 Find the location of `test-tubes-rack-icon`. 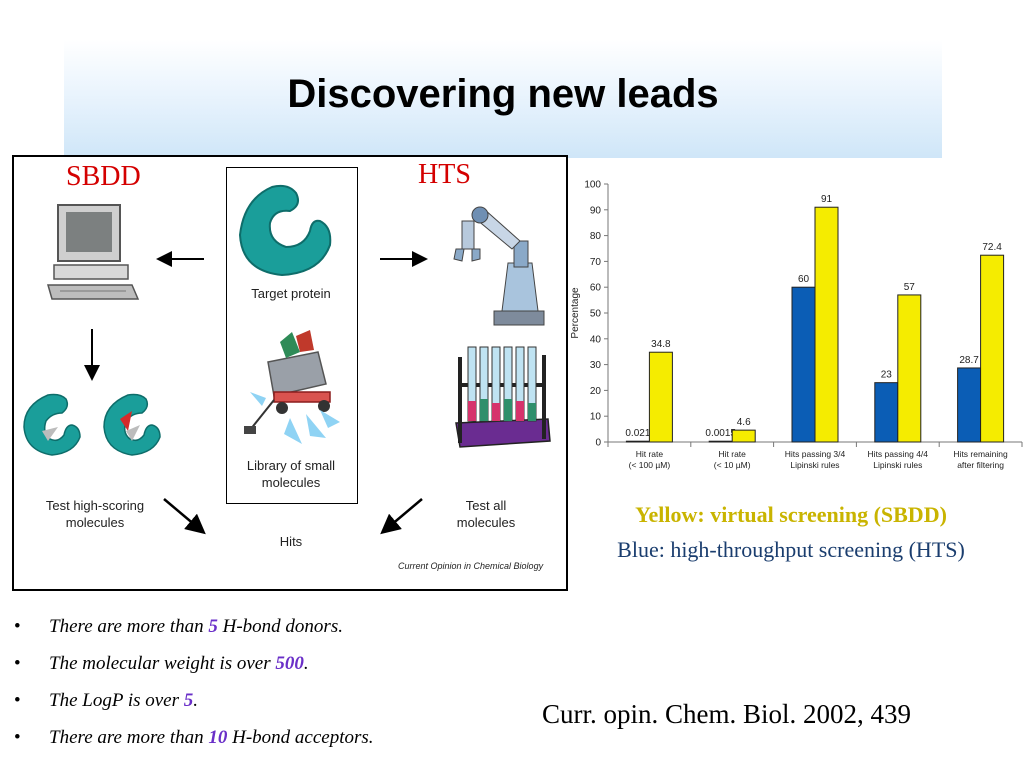

test-tubes-rack-icon is located at coordinates (503, 397).